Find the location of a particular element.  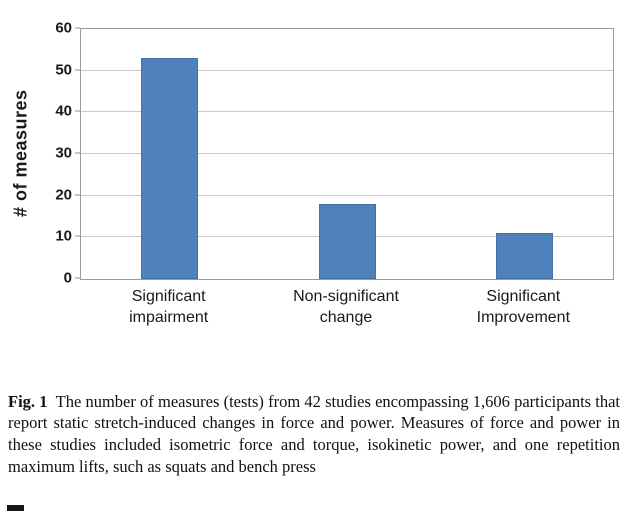

y-tick-marks is located at coordinates (77, 153).